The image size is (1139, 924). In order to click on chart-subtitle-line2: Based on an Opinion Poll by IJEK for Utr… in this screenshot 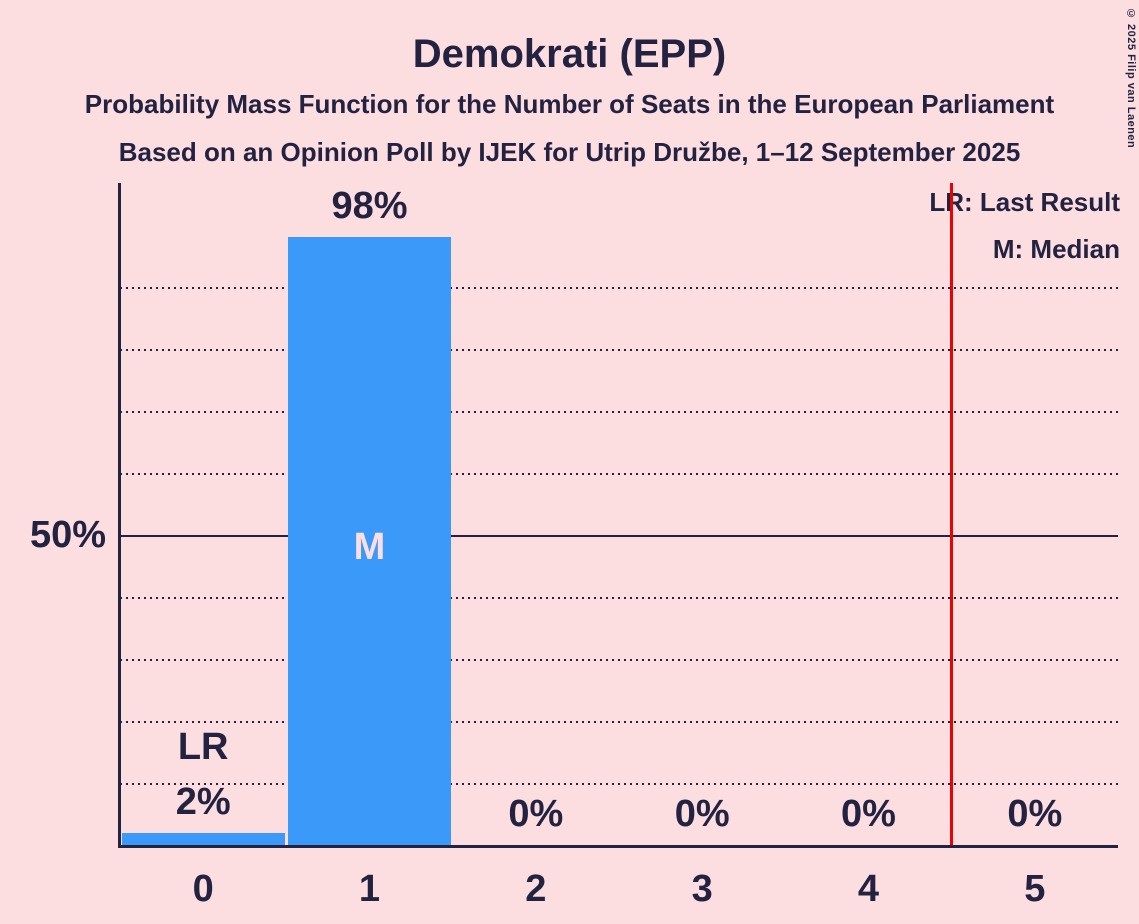, I will do `click(569, 152)`.